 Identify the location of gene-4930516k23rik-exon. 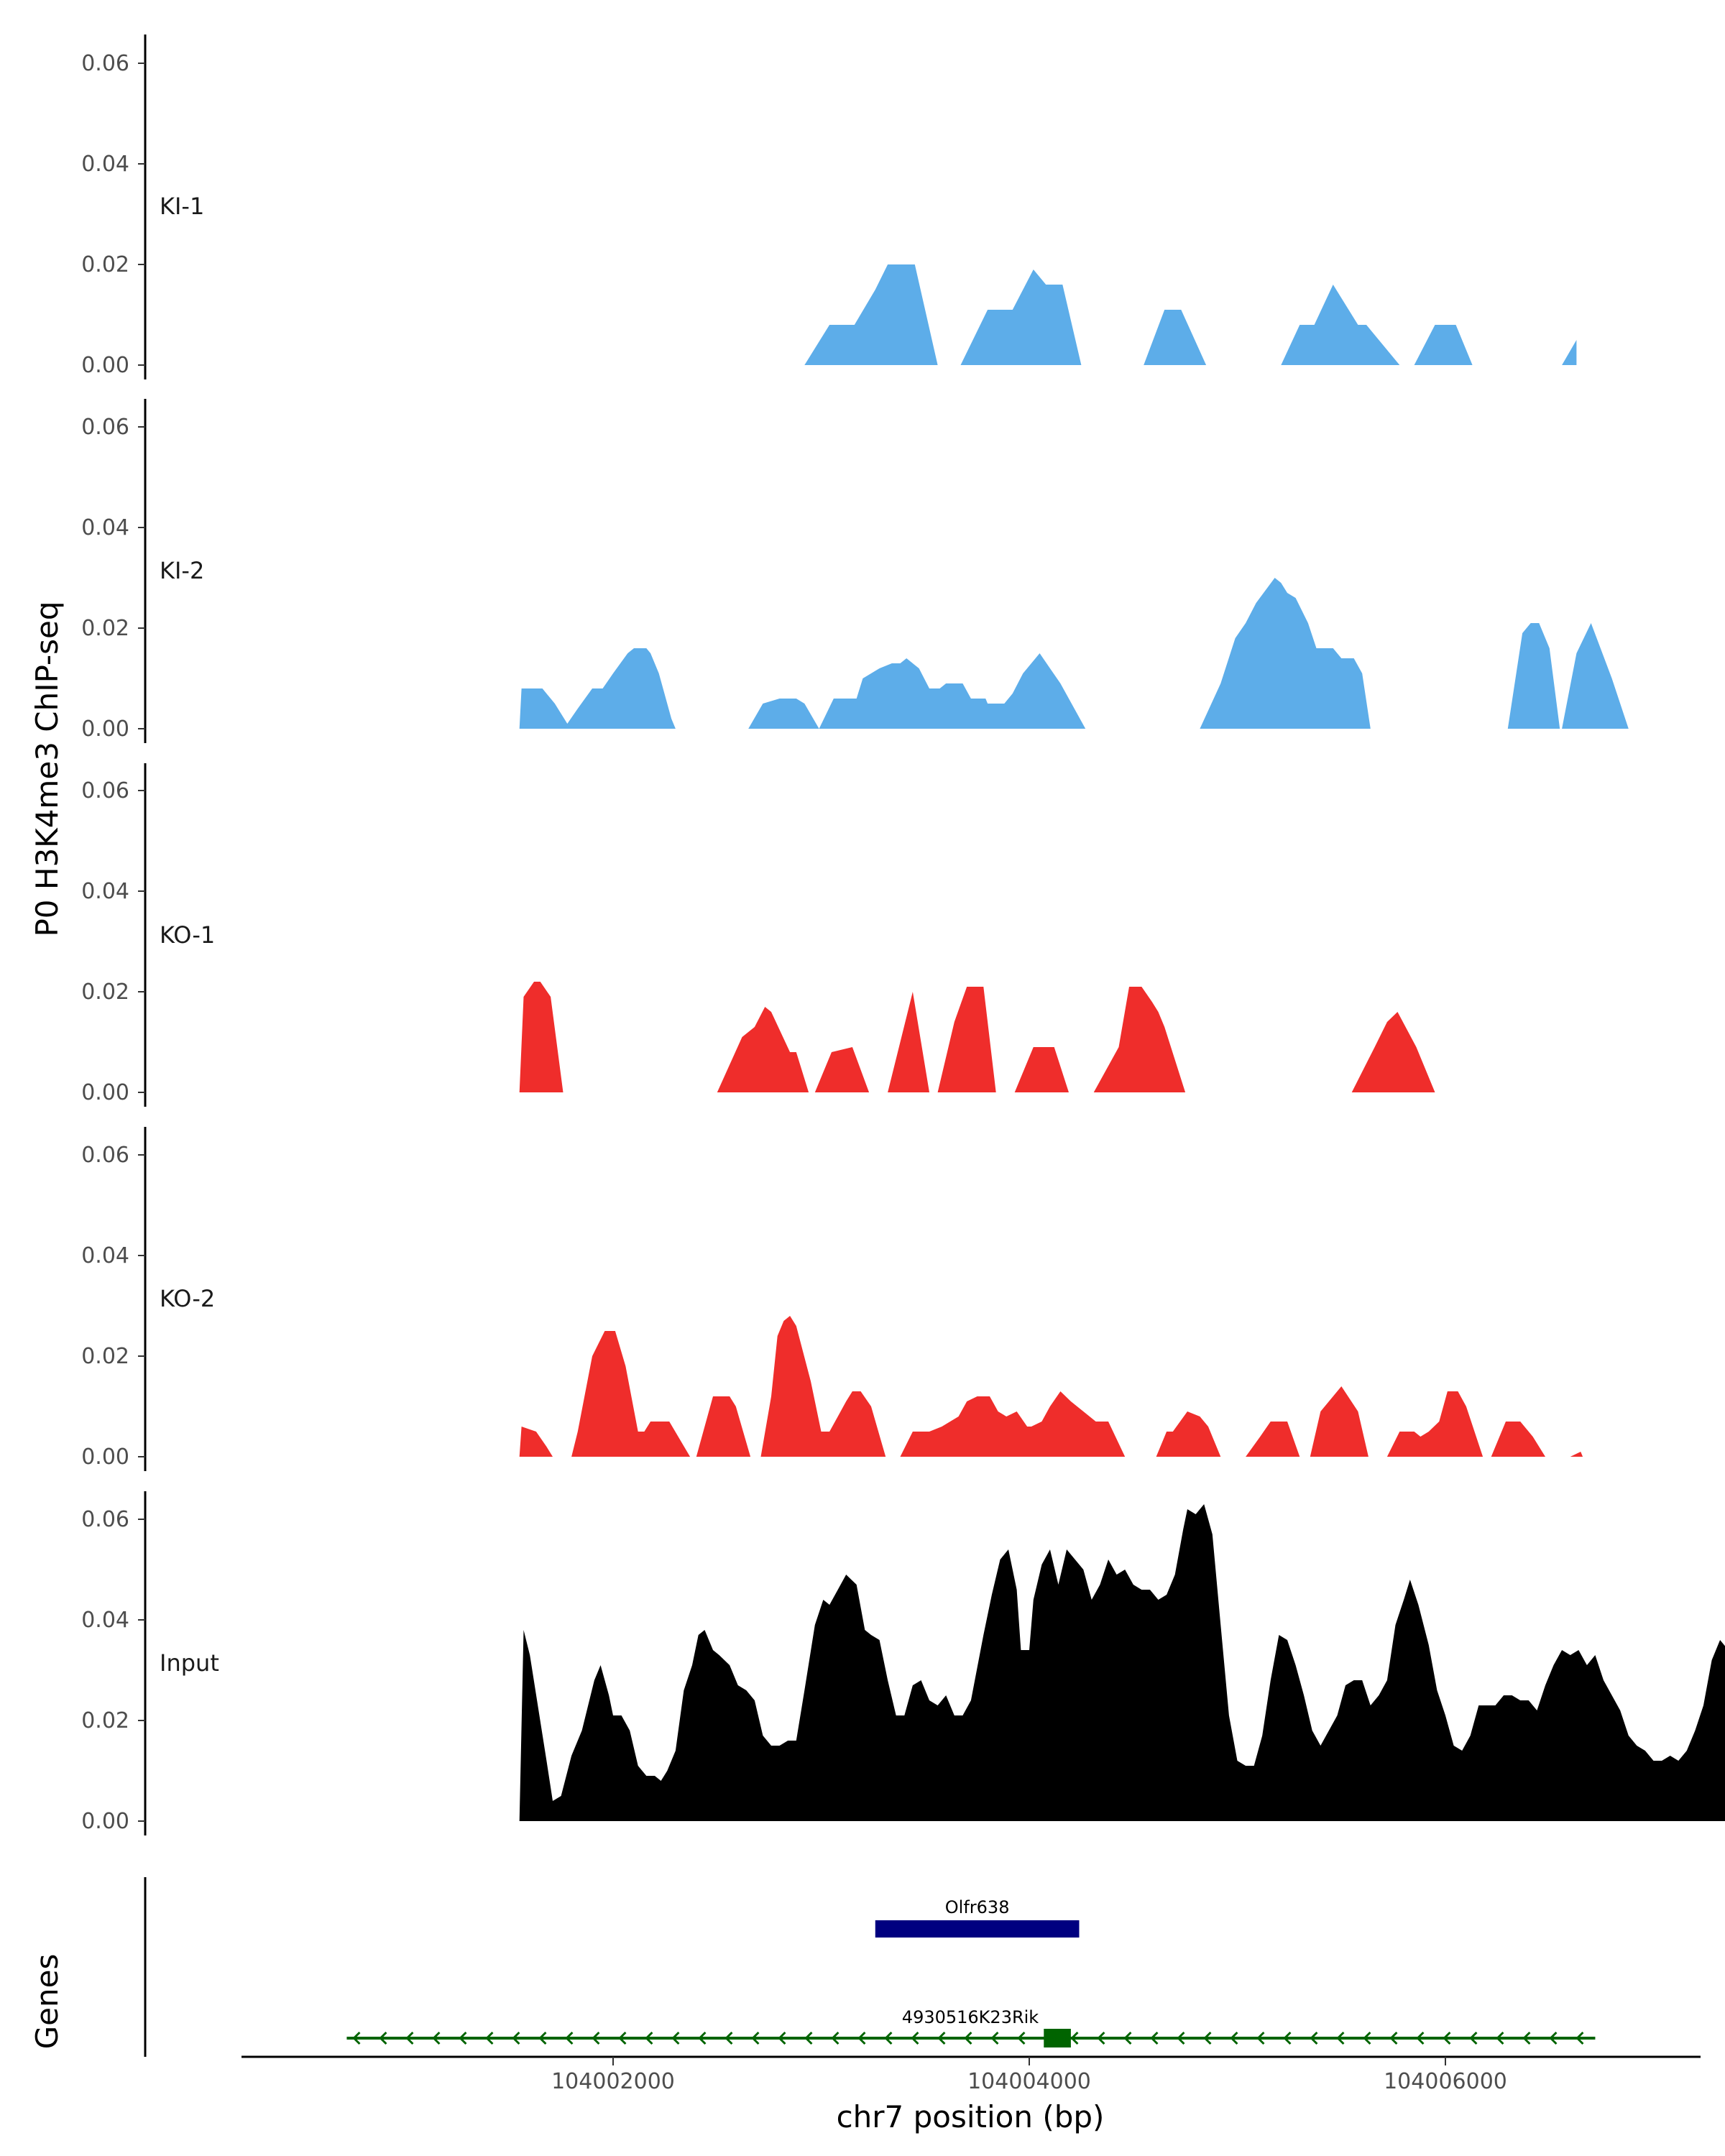
(1057, 2038).